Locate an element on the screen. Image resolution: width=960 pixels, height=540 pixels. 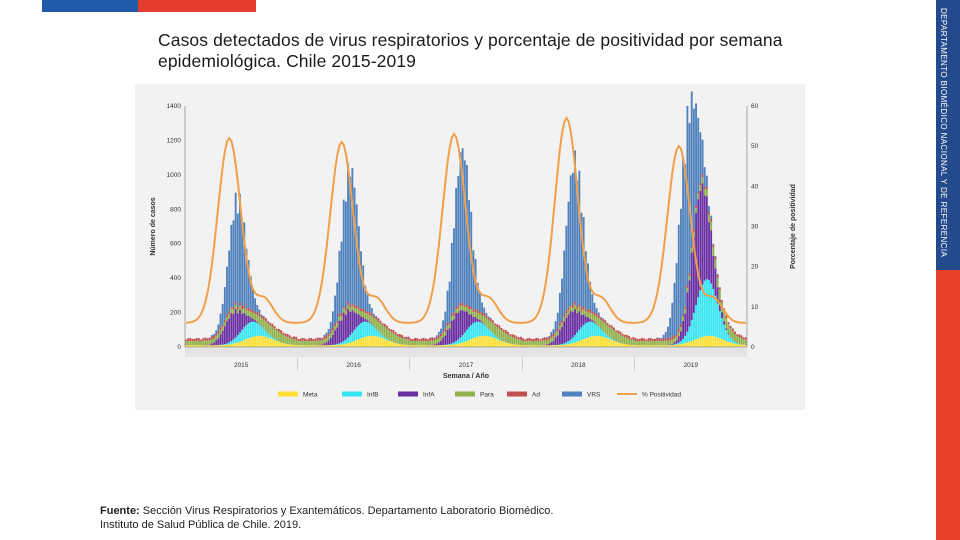
legend-swatch is located at coordinates (408, 394).